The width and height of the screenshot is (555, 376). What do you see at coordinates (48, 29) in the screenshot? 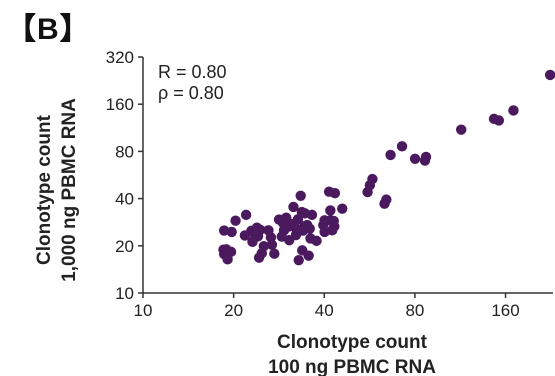
I see `panel-label: 【B】` at bounding box center [48, 29].